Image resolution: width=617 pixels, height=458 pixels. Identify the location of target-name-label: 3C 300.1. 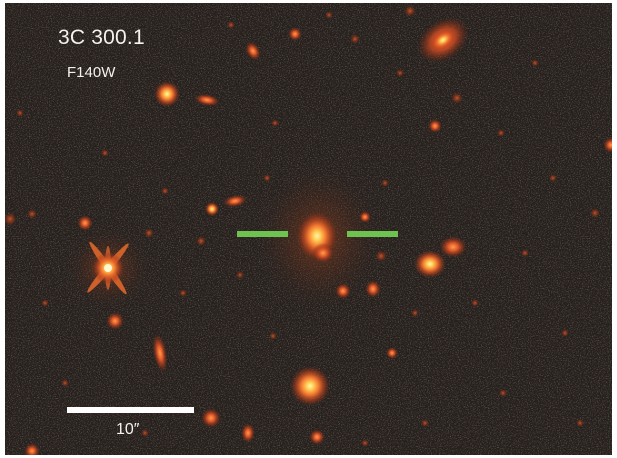
(101, 37).